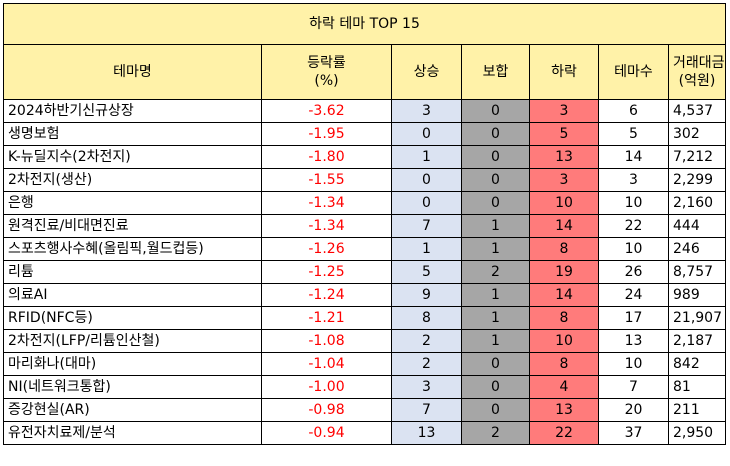  Describe the element at coordinates (132, 249) in the screenshot. I see `theme-name-cell: 스포츠행사수혜(올림픽,월드컵등)` at that location.